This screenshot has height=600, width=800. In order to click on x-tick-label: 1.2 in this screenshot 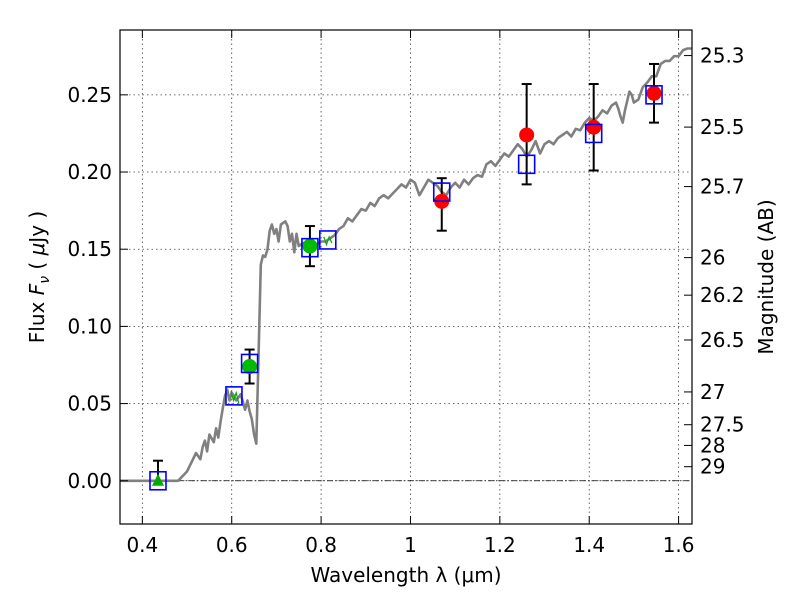, I will do `click(500, 545)`.